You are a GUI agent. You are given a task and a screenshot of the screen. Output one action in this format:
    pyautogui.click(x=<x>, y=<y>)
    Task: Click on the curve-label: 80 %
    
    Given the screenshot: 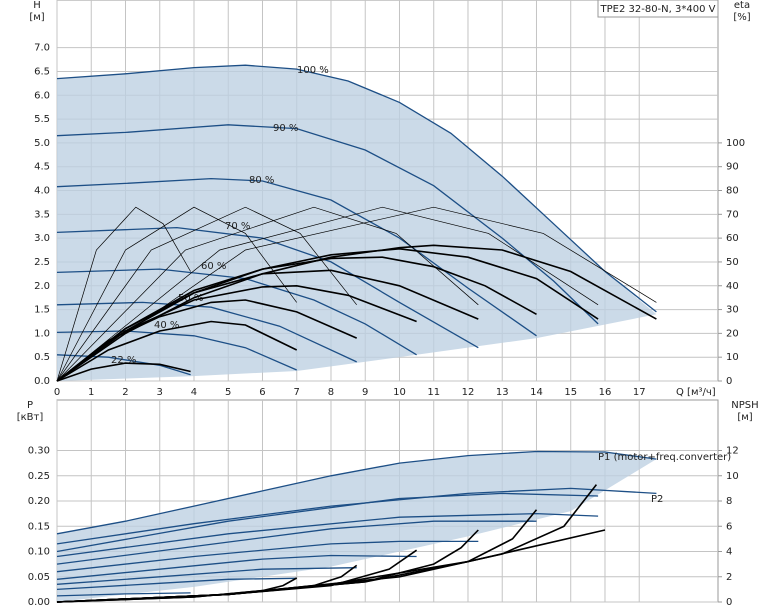 What is the action you would take?
    pyautogui.click(x=261, y=180)
    